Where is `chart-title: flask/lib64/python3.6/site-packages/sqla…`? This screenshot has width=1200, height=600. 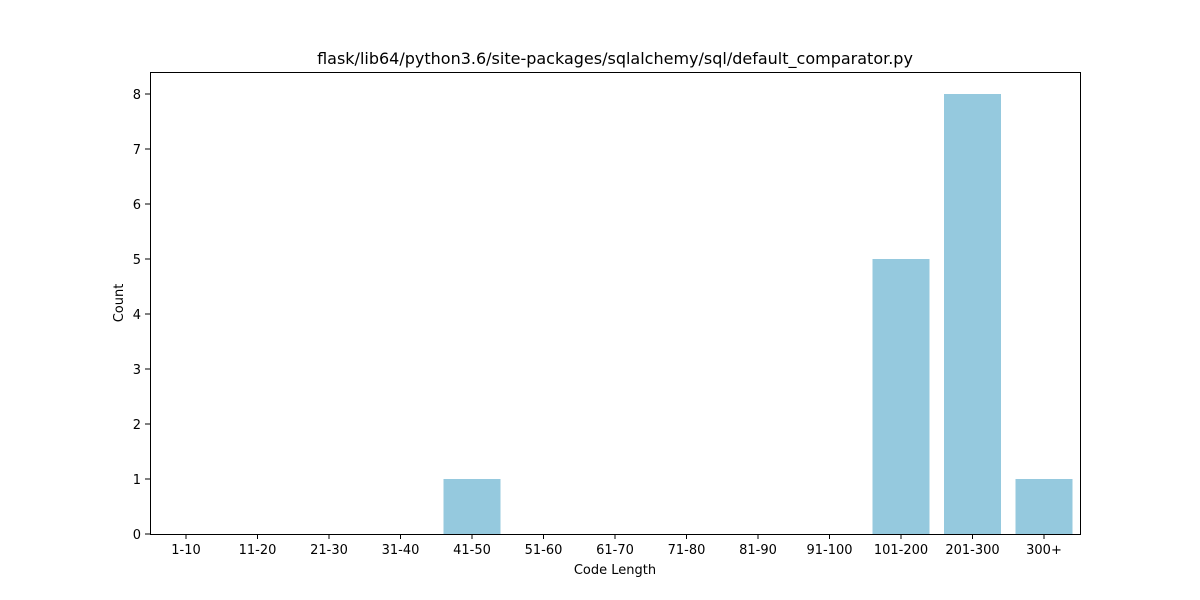 chart-title: flask/lib64/python3.6/site-packages/sqla… is located at coordinates (615, 59).